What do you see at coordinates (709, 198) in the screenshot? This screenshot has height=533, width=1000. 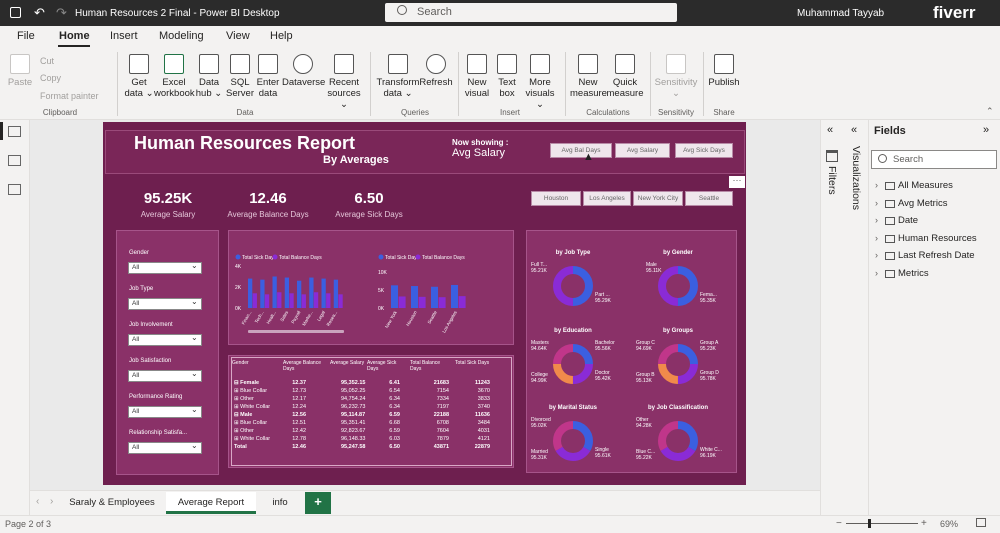 I see `city-button-seattle: Seattle` at bounding box center [709, 198].